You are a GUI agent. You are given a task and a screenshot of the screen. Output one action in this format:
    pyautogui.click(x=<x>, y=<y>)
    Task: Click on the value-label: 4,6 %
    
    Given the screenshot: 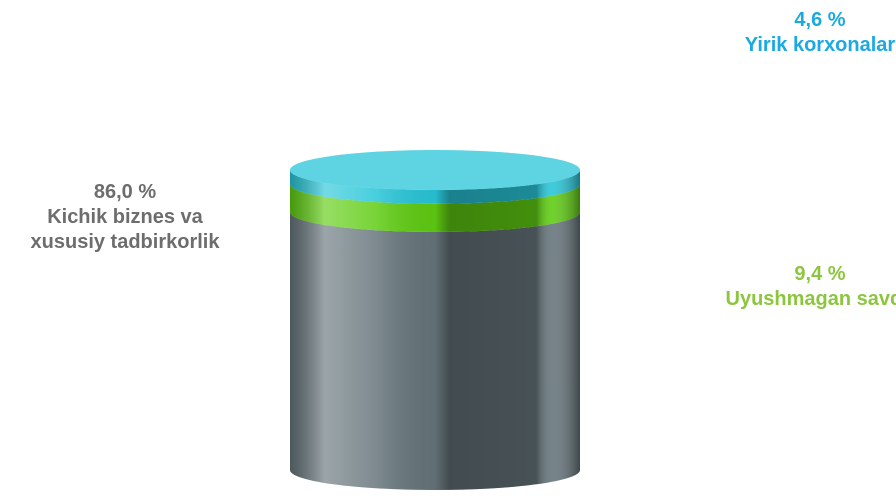 What is the action you would take?
    pyautogui.click(x=820, y=20)
    